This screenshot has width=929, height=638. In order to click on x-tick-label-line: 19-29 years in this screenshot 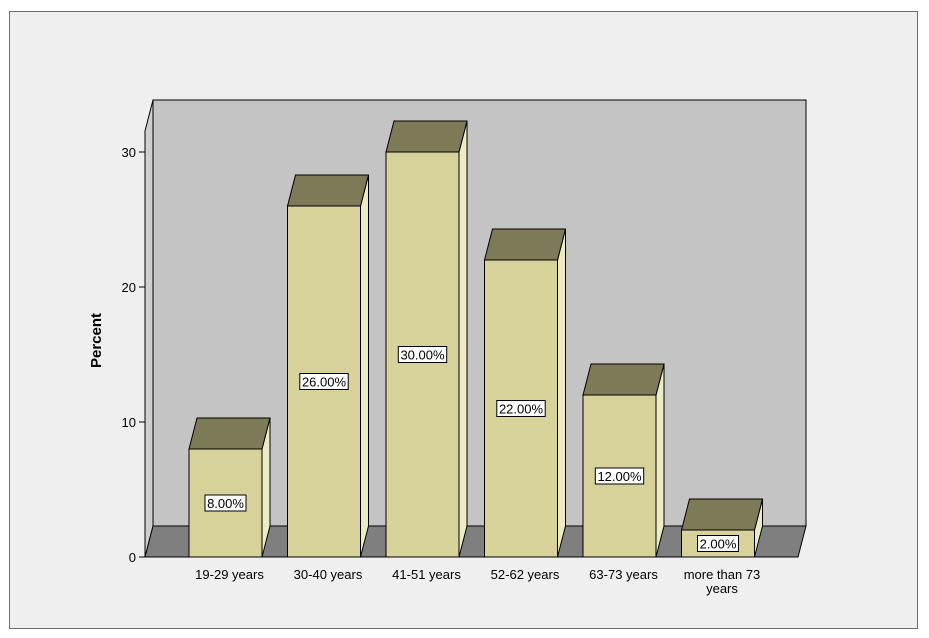, I will do `click(229, 574)`.